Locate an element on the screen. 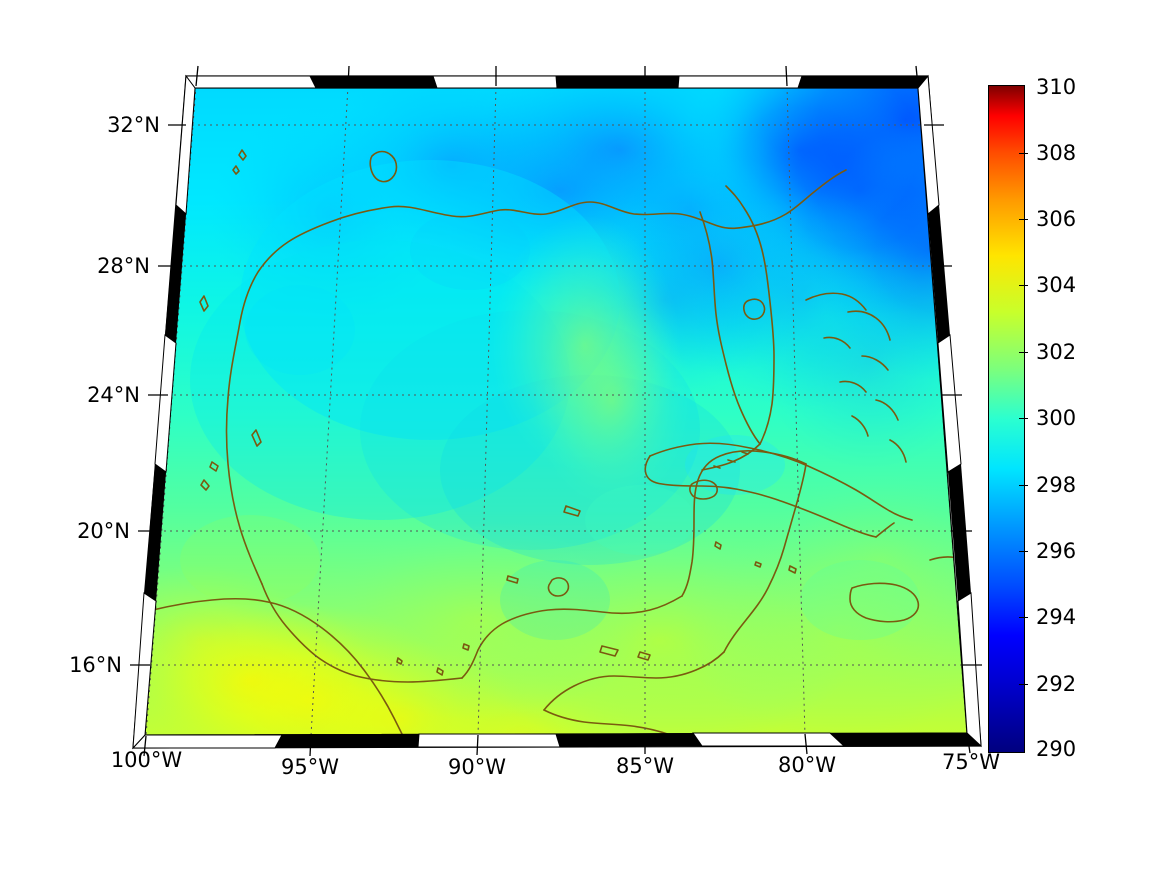 The width and height of the screenshot is (1167, 875). colorbar-tick-310: 310 is located at coordinates (1056, 87).